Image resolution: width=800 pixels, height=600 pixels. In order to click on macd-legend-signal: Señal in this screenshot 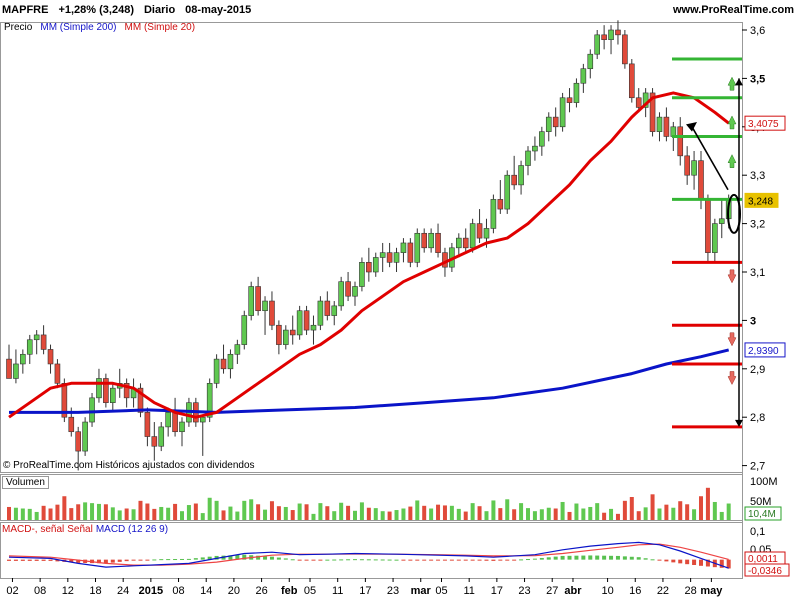, I will do `click(80, 529)`.